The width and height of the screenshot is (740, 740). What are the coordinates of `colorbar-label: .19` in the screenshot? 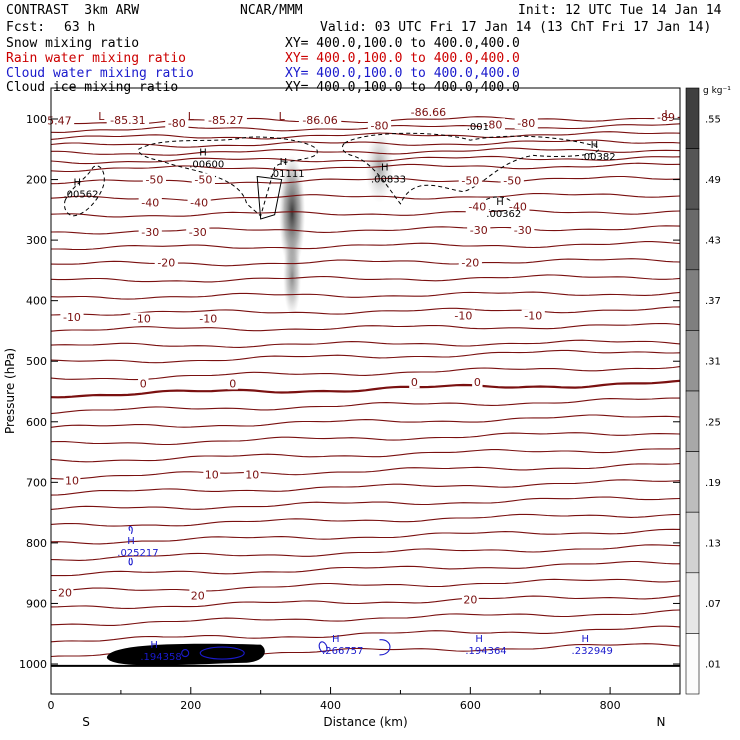 It's located at (713, 483).